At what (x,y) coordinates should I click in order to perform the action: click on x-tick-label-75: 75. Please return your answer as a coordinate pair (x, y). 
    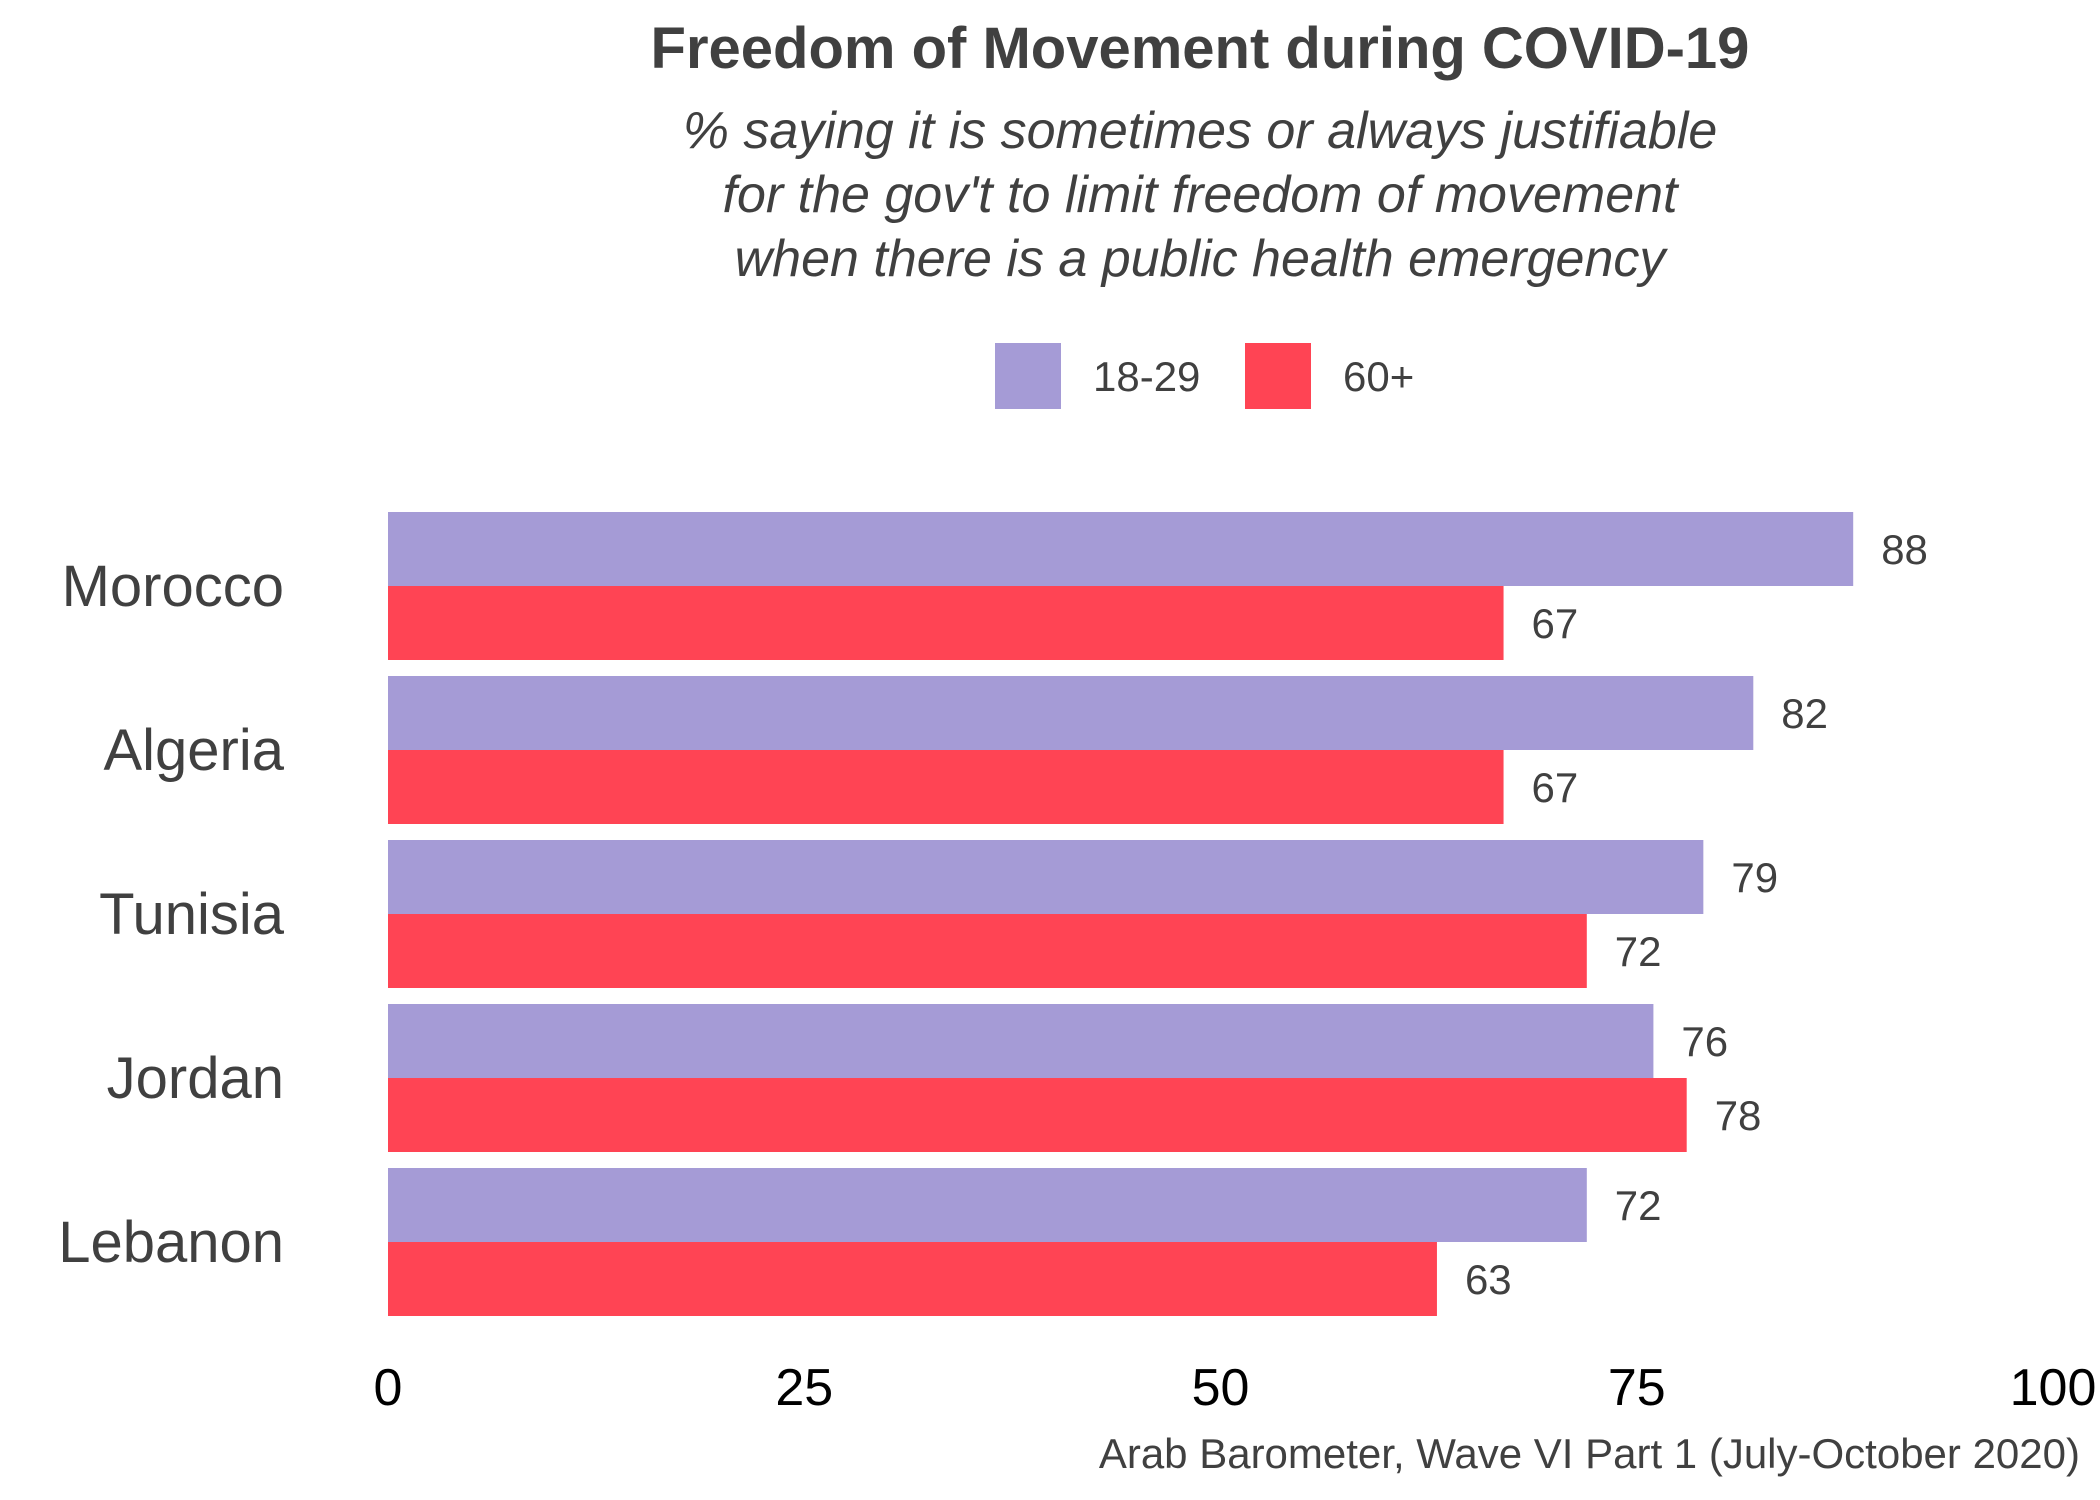
    Looking at the image, I should click on (1637, 1388).